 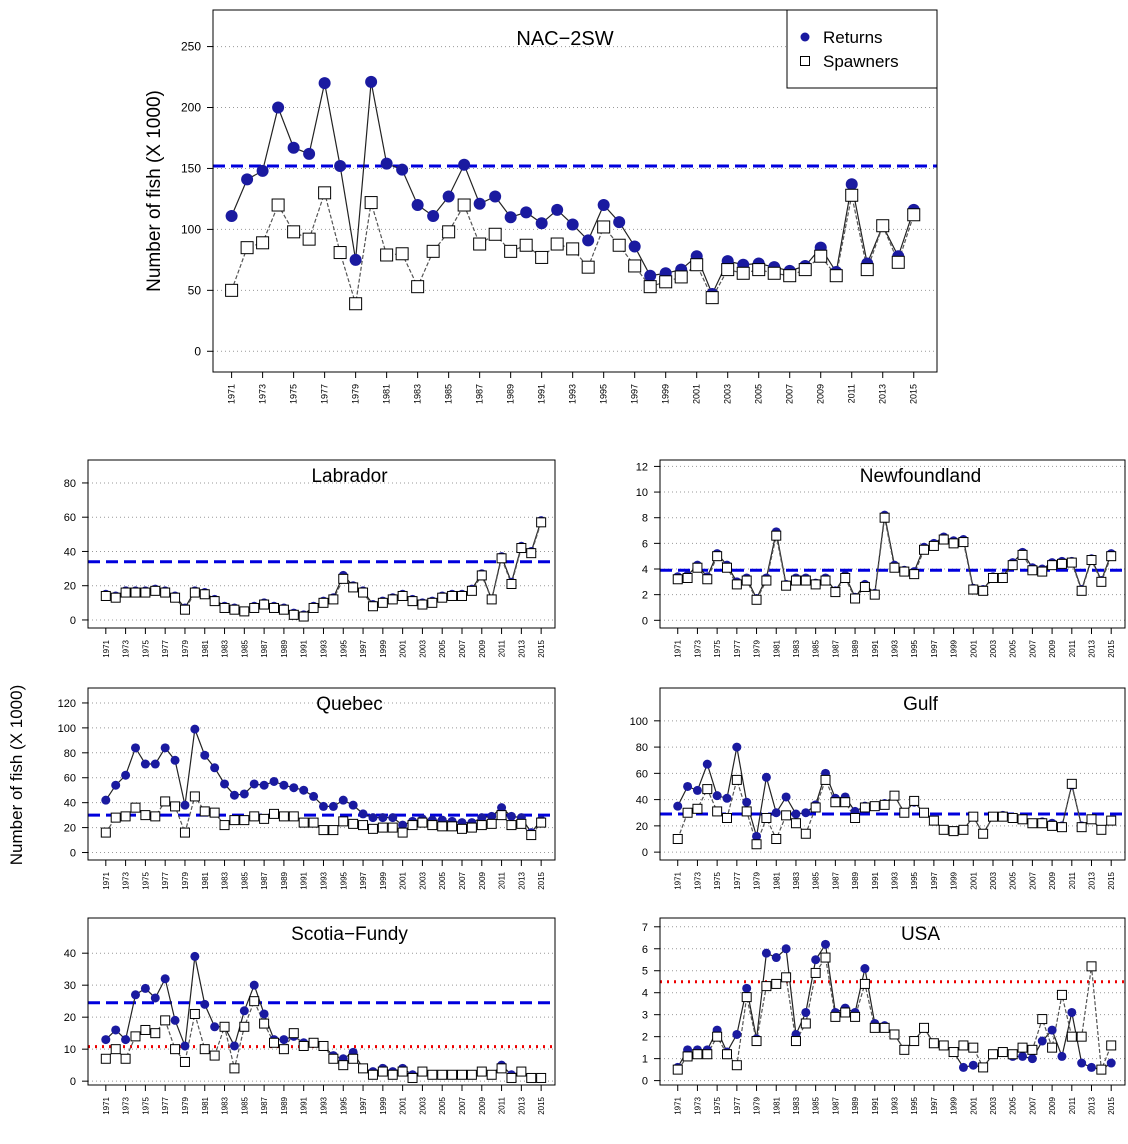 What do you see at coordinates (197, 351) in the screenshot?
I see `y-tick-label: 0` at bounding box center [197, 351].